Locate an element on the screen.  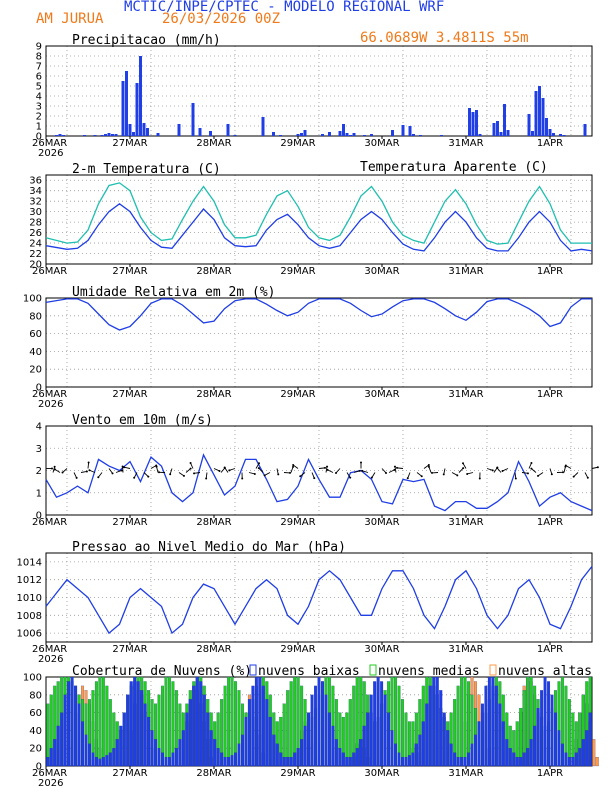
y-tick-label: 1010 is located at coordinates (29, 598).